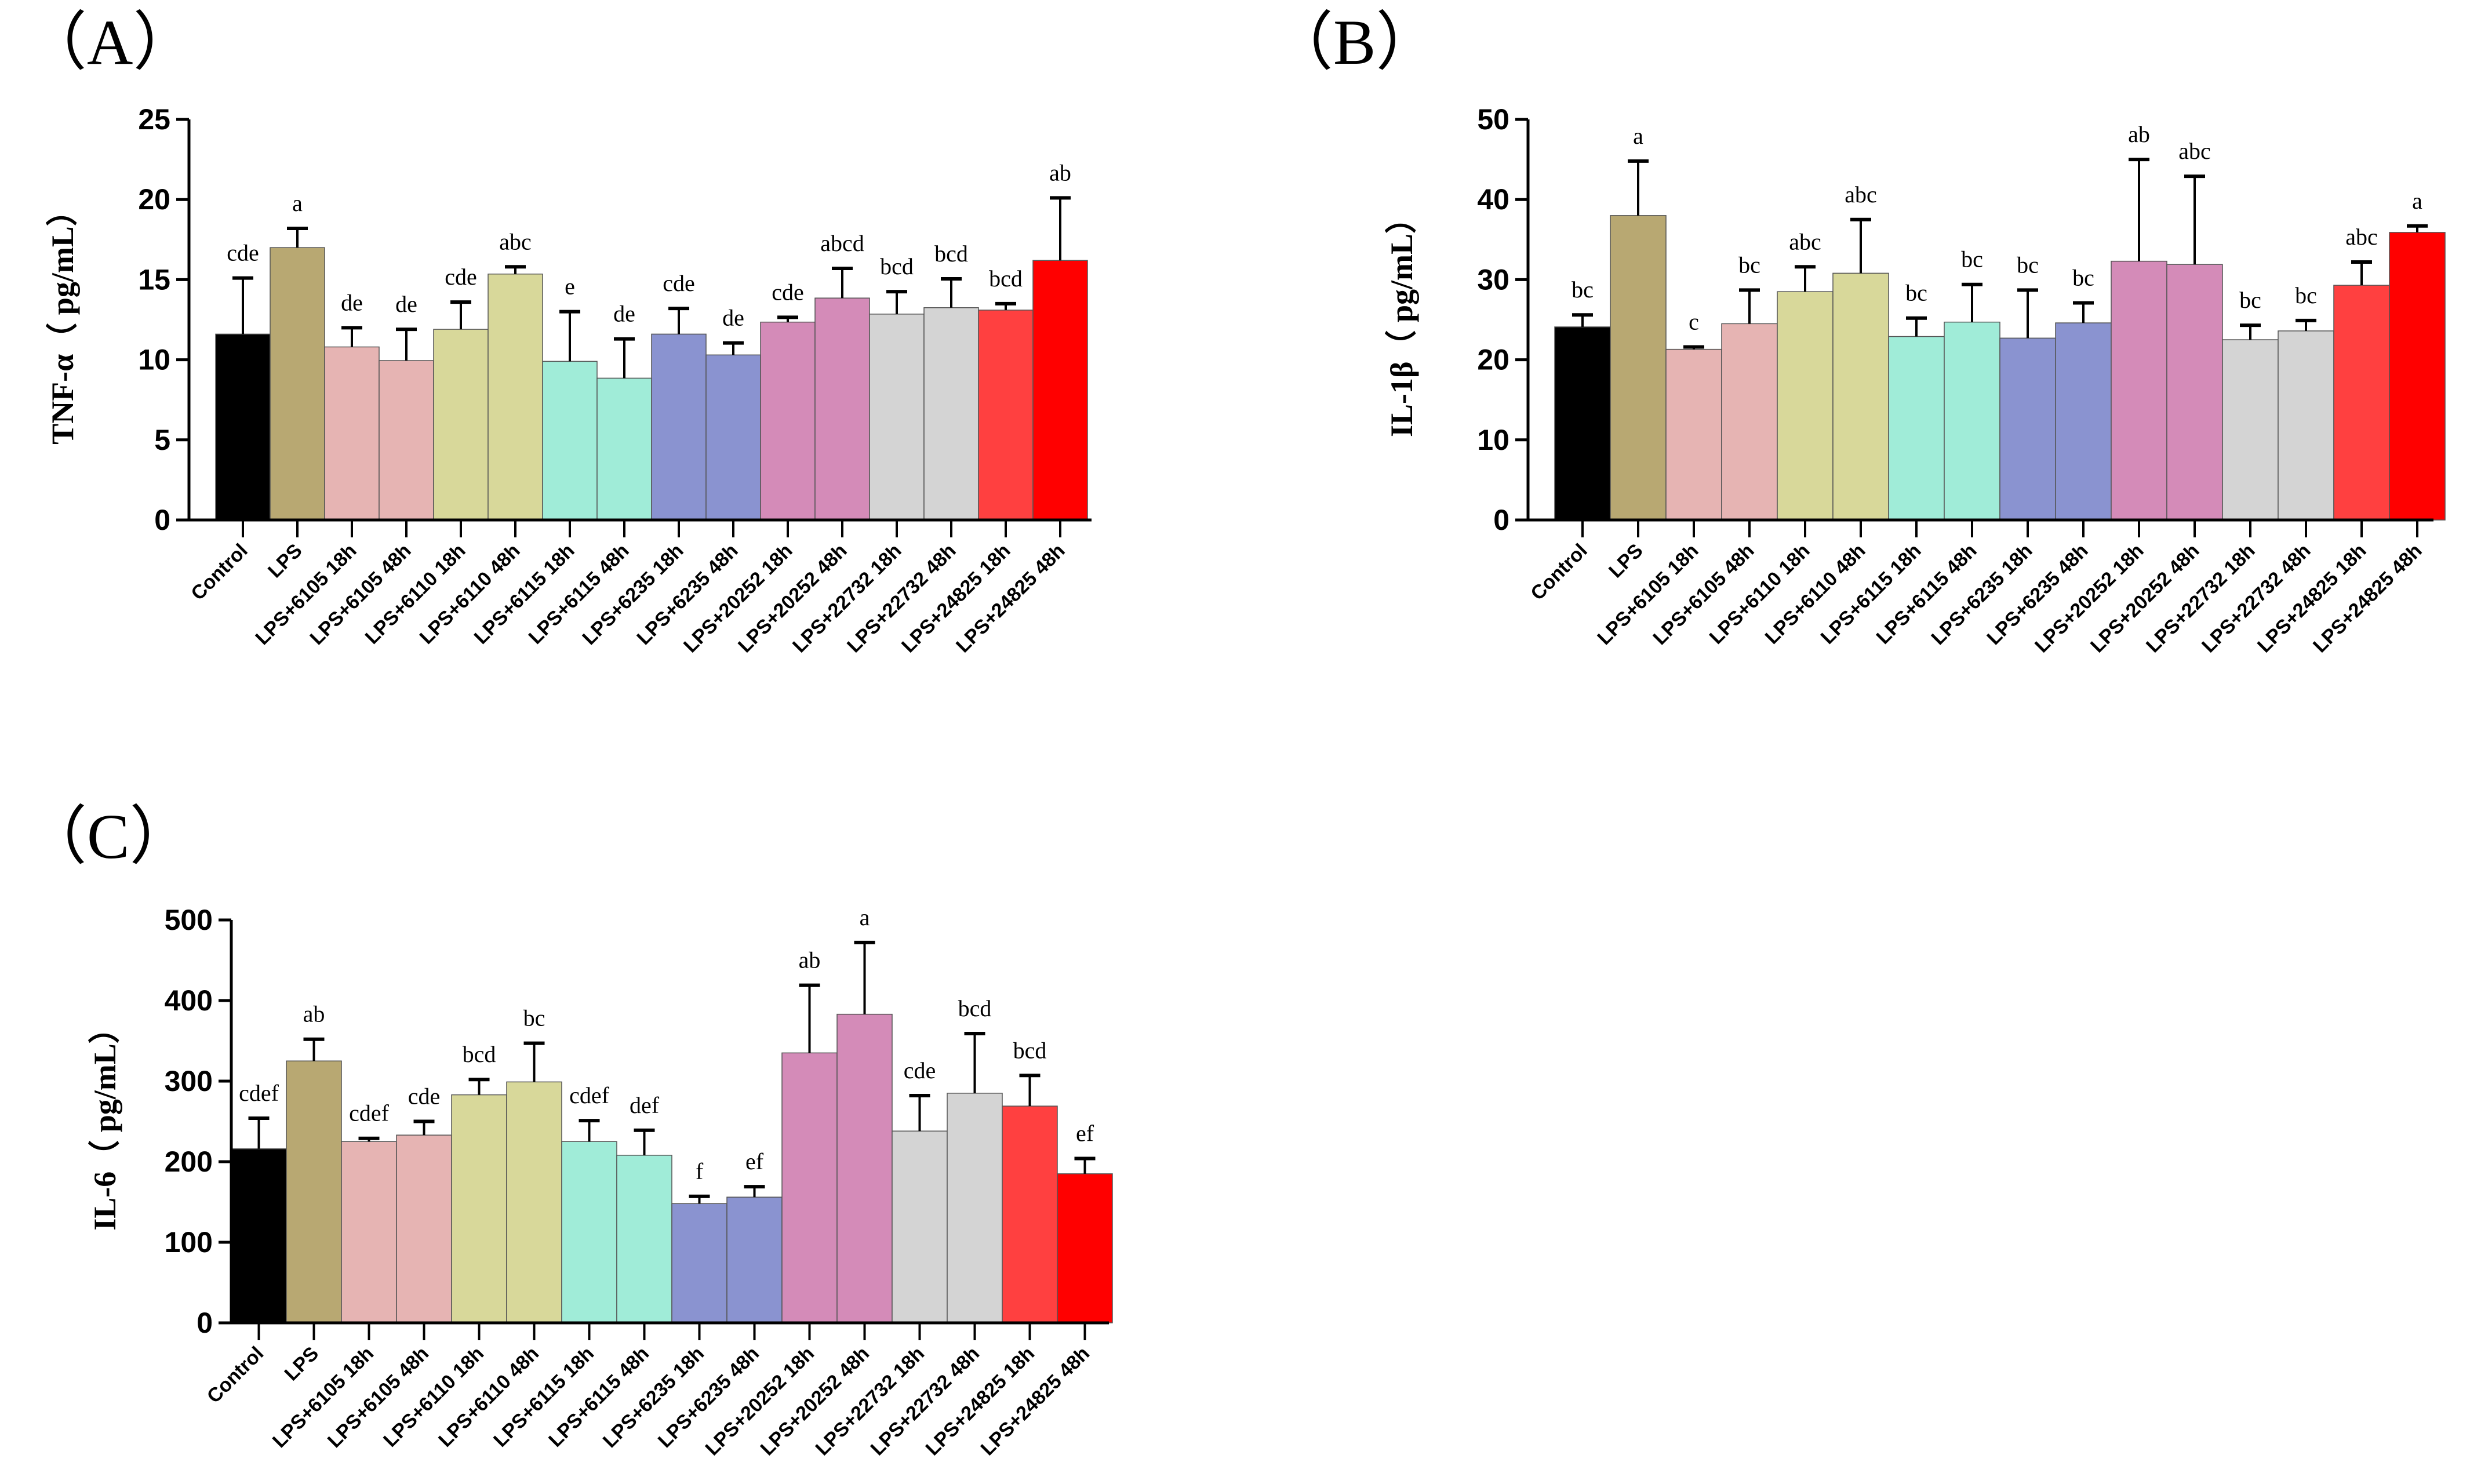 This screenshot has height=1484, width=2470. I want to click on panel-label: （A）, so click(110, 43).